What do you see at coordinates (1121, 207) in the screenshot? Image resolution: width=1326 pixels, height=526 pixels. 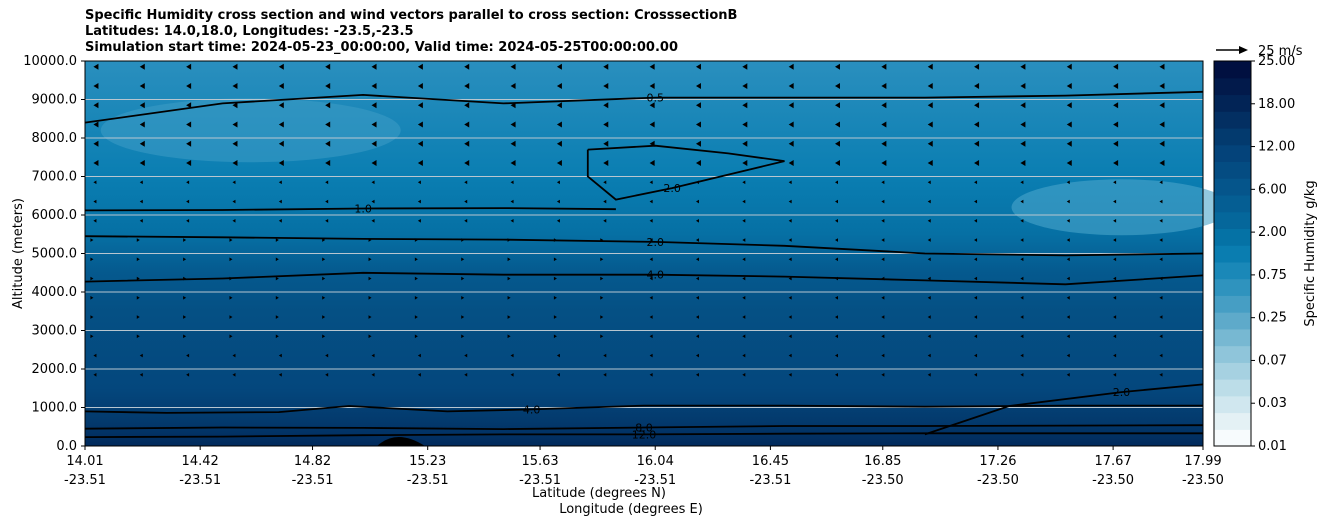 I see `dry-patch-east` at bounding box center [1121, 207].